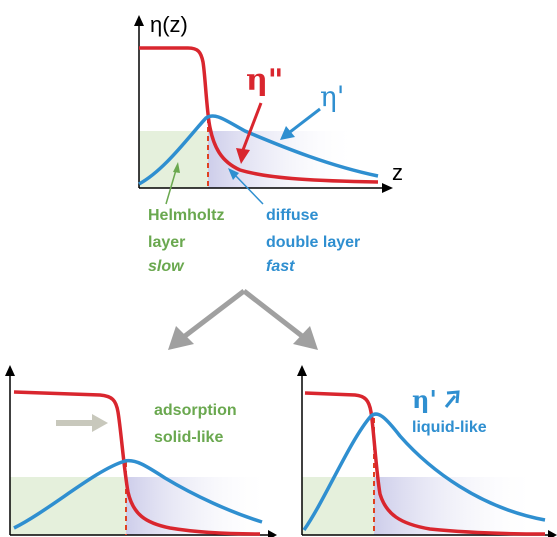 This screenshot has height=537, width=557. I want to click on eta-prime-curve, so click(258, 150).